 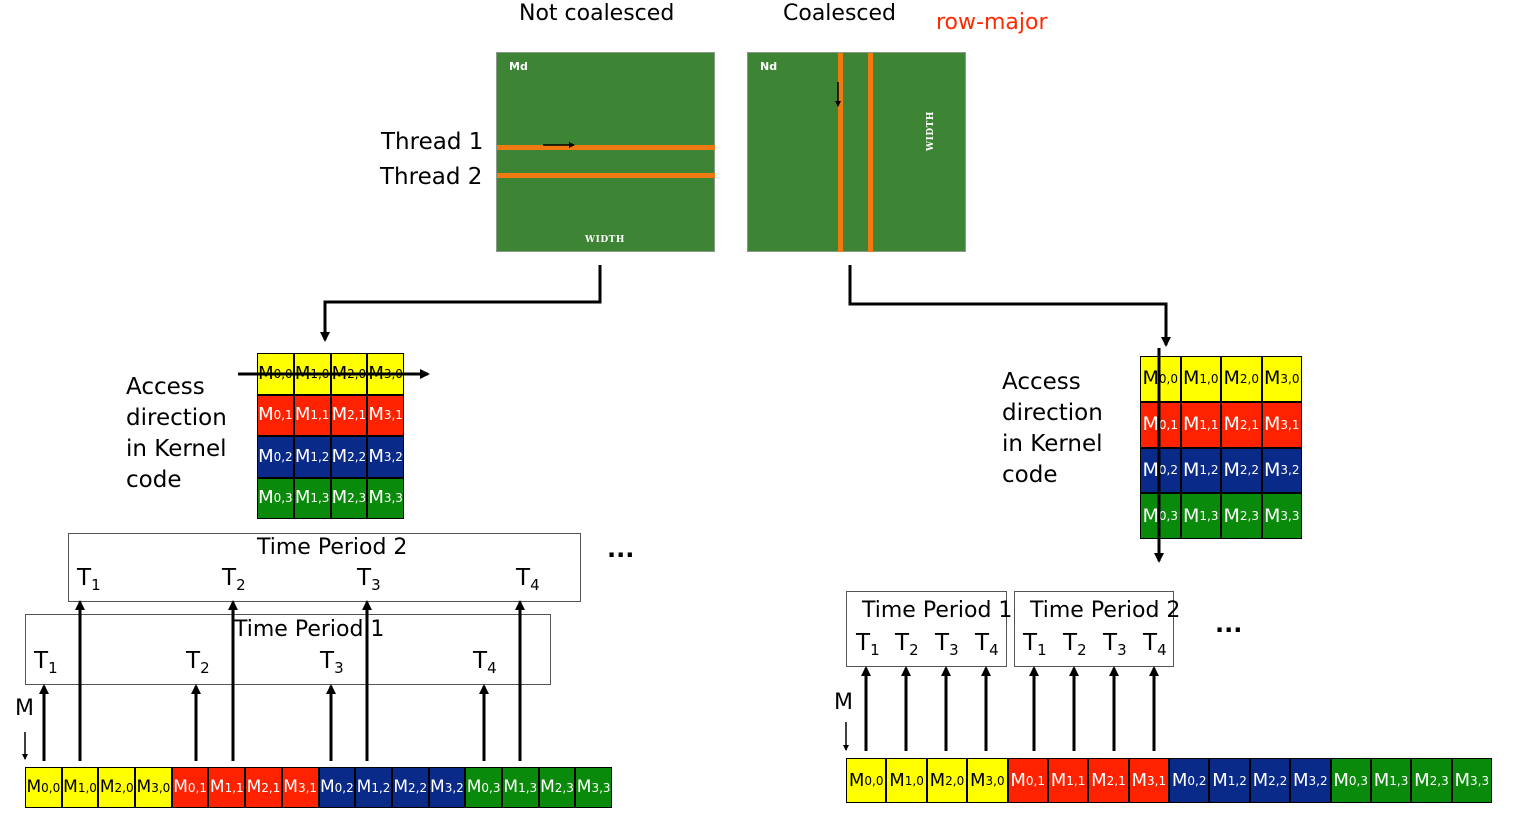 What do you see at coordinates (431, 177) in the screenshot?
I see `thread-2-label: Thread 2` at bounding box center [431, 177].